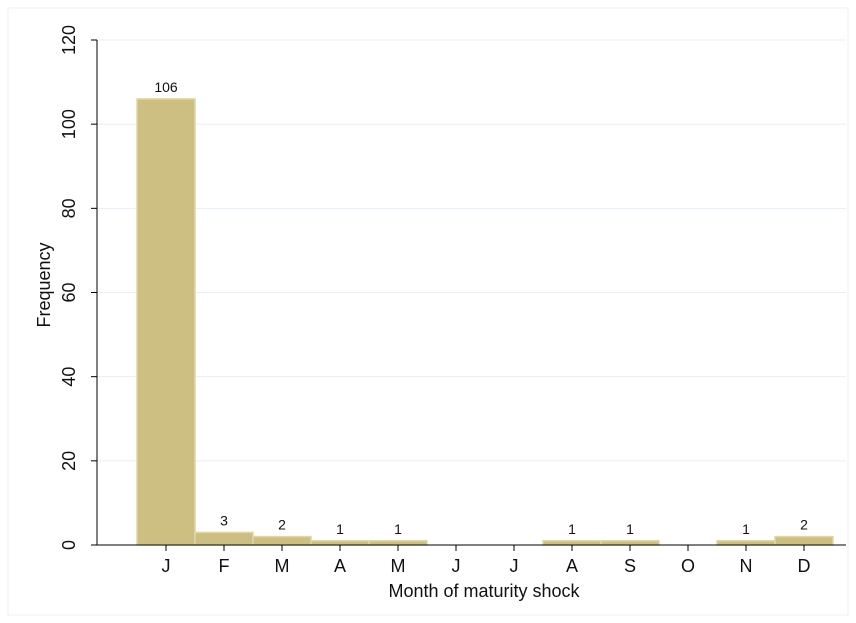  I want to click on bar-value-label-12: 2, so click(804, 525).